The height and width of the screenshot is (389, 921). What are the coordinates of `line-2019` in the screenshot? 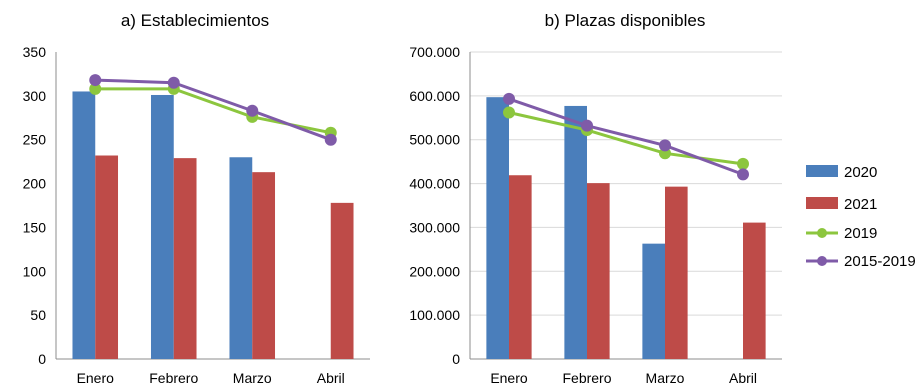 It's located at (626, 138).